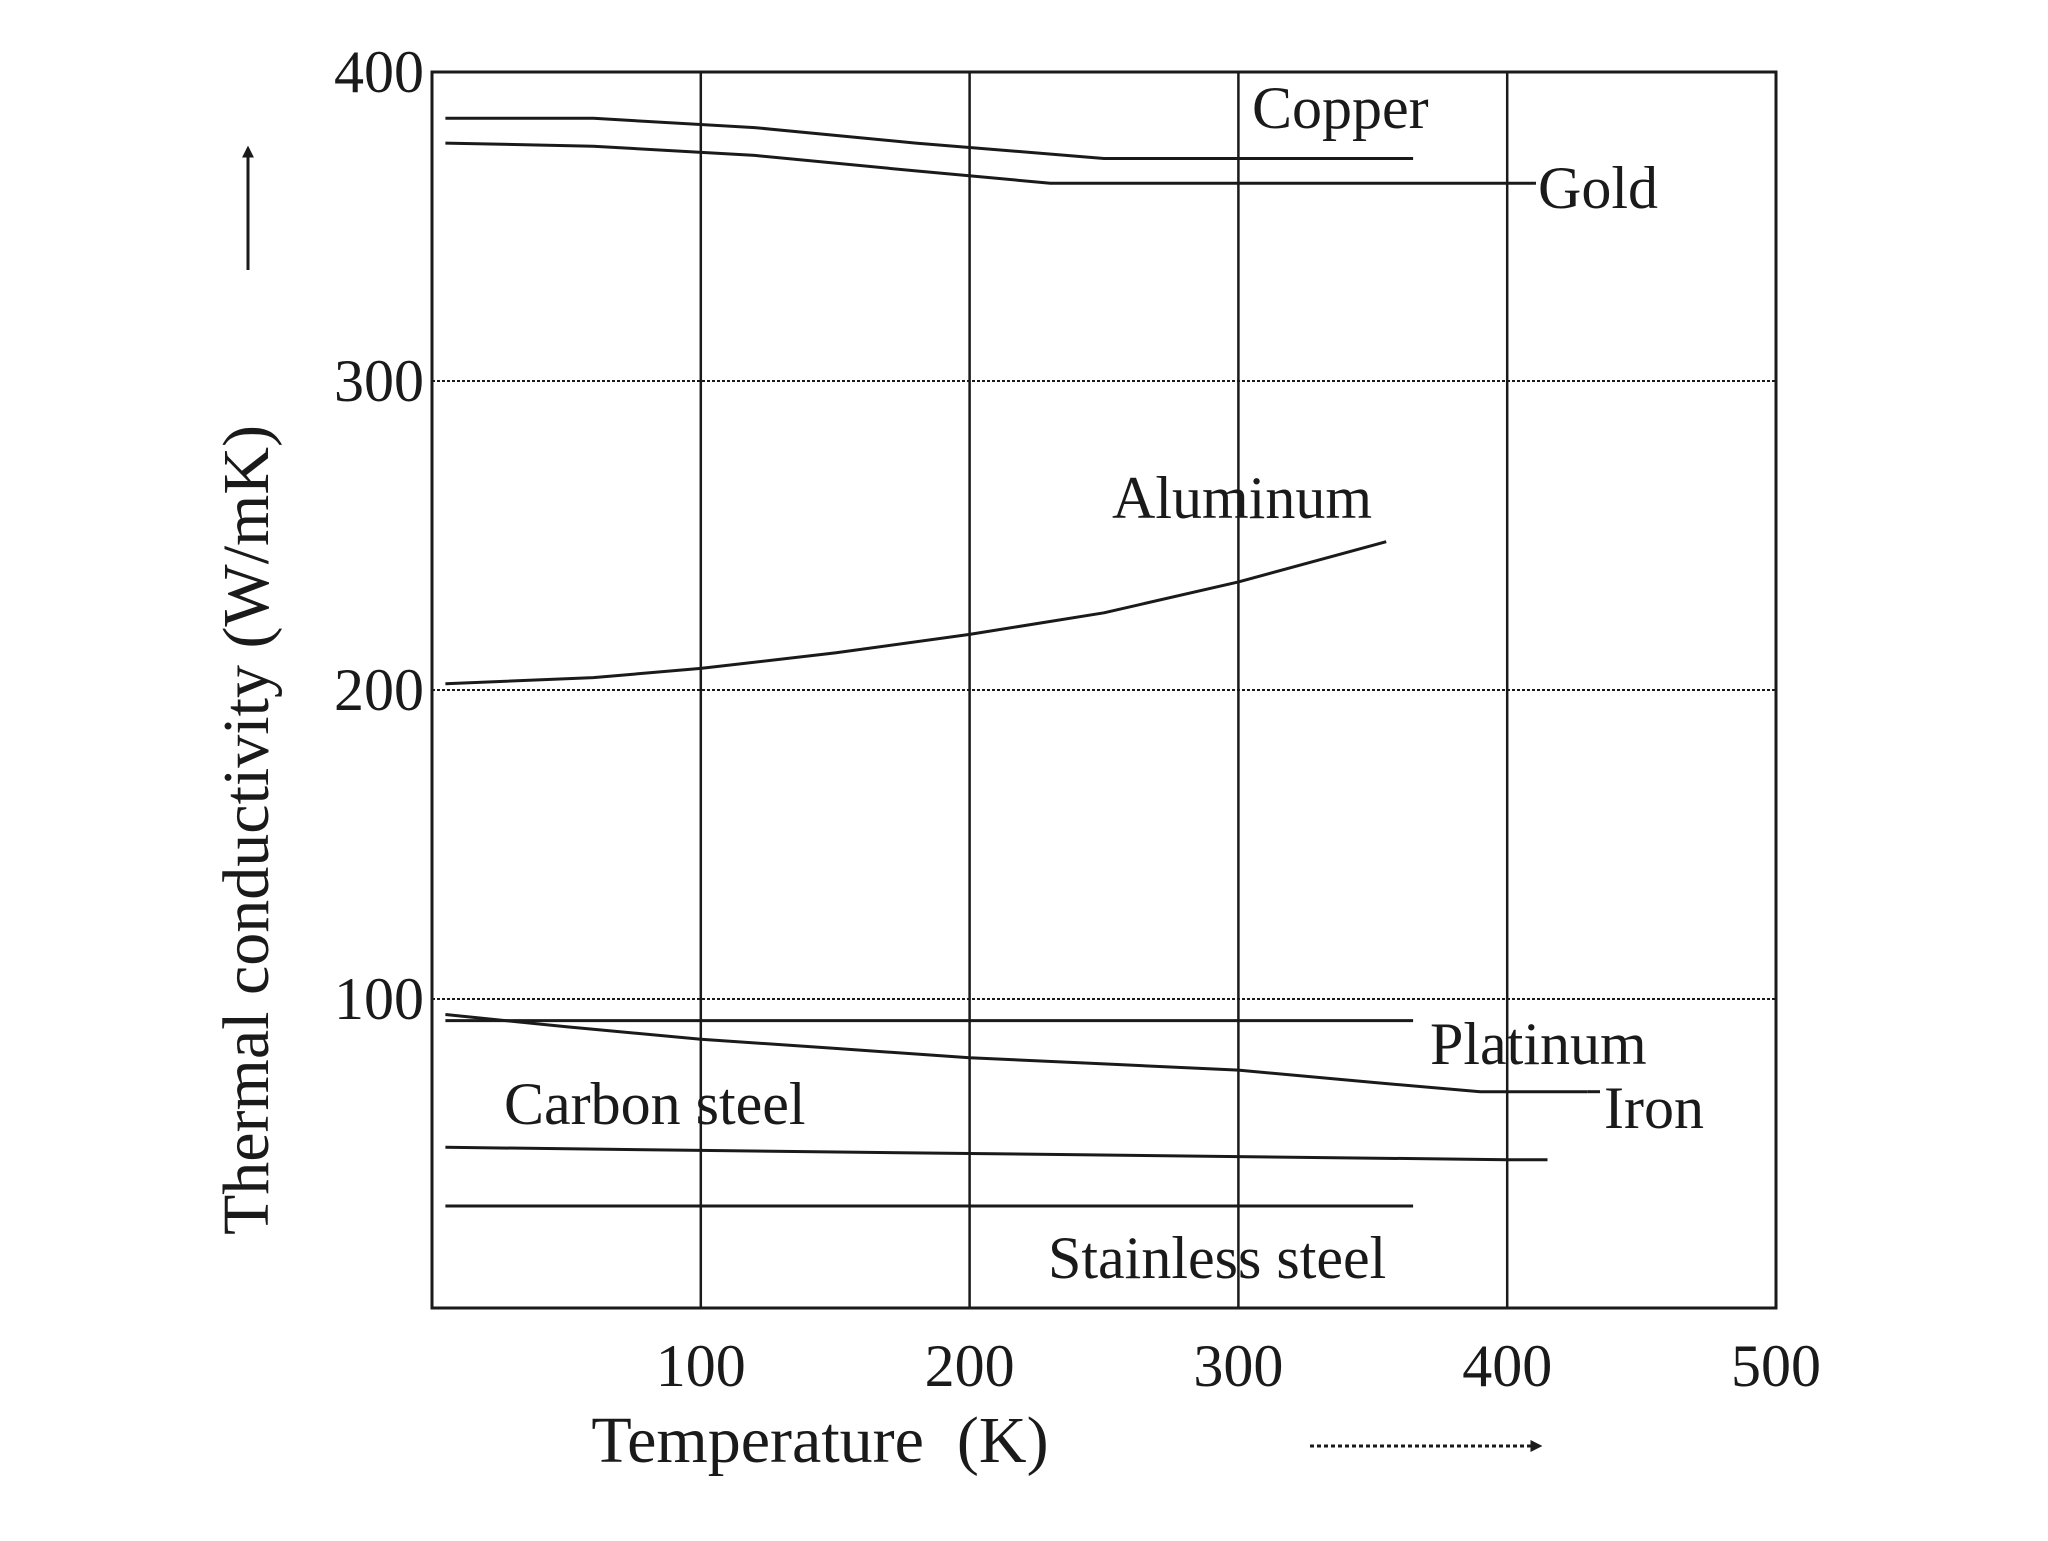 The height and width of the screenshot is (1541, 2048). I want to click on series-label-stainless-steel: Stainless steel, so click(1217, 1258).